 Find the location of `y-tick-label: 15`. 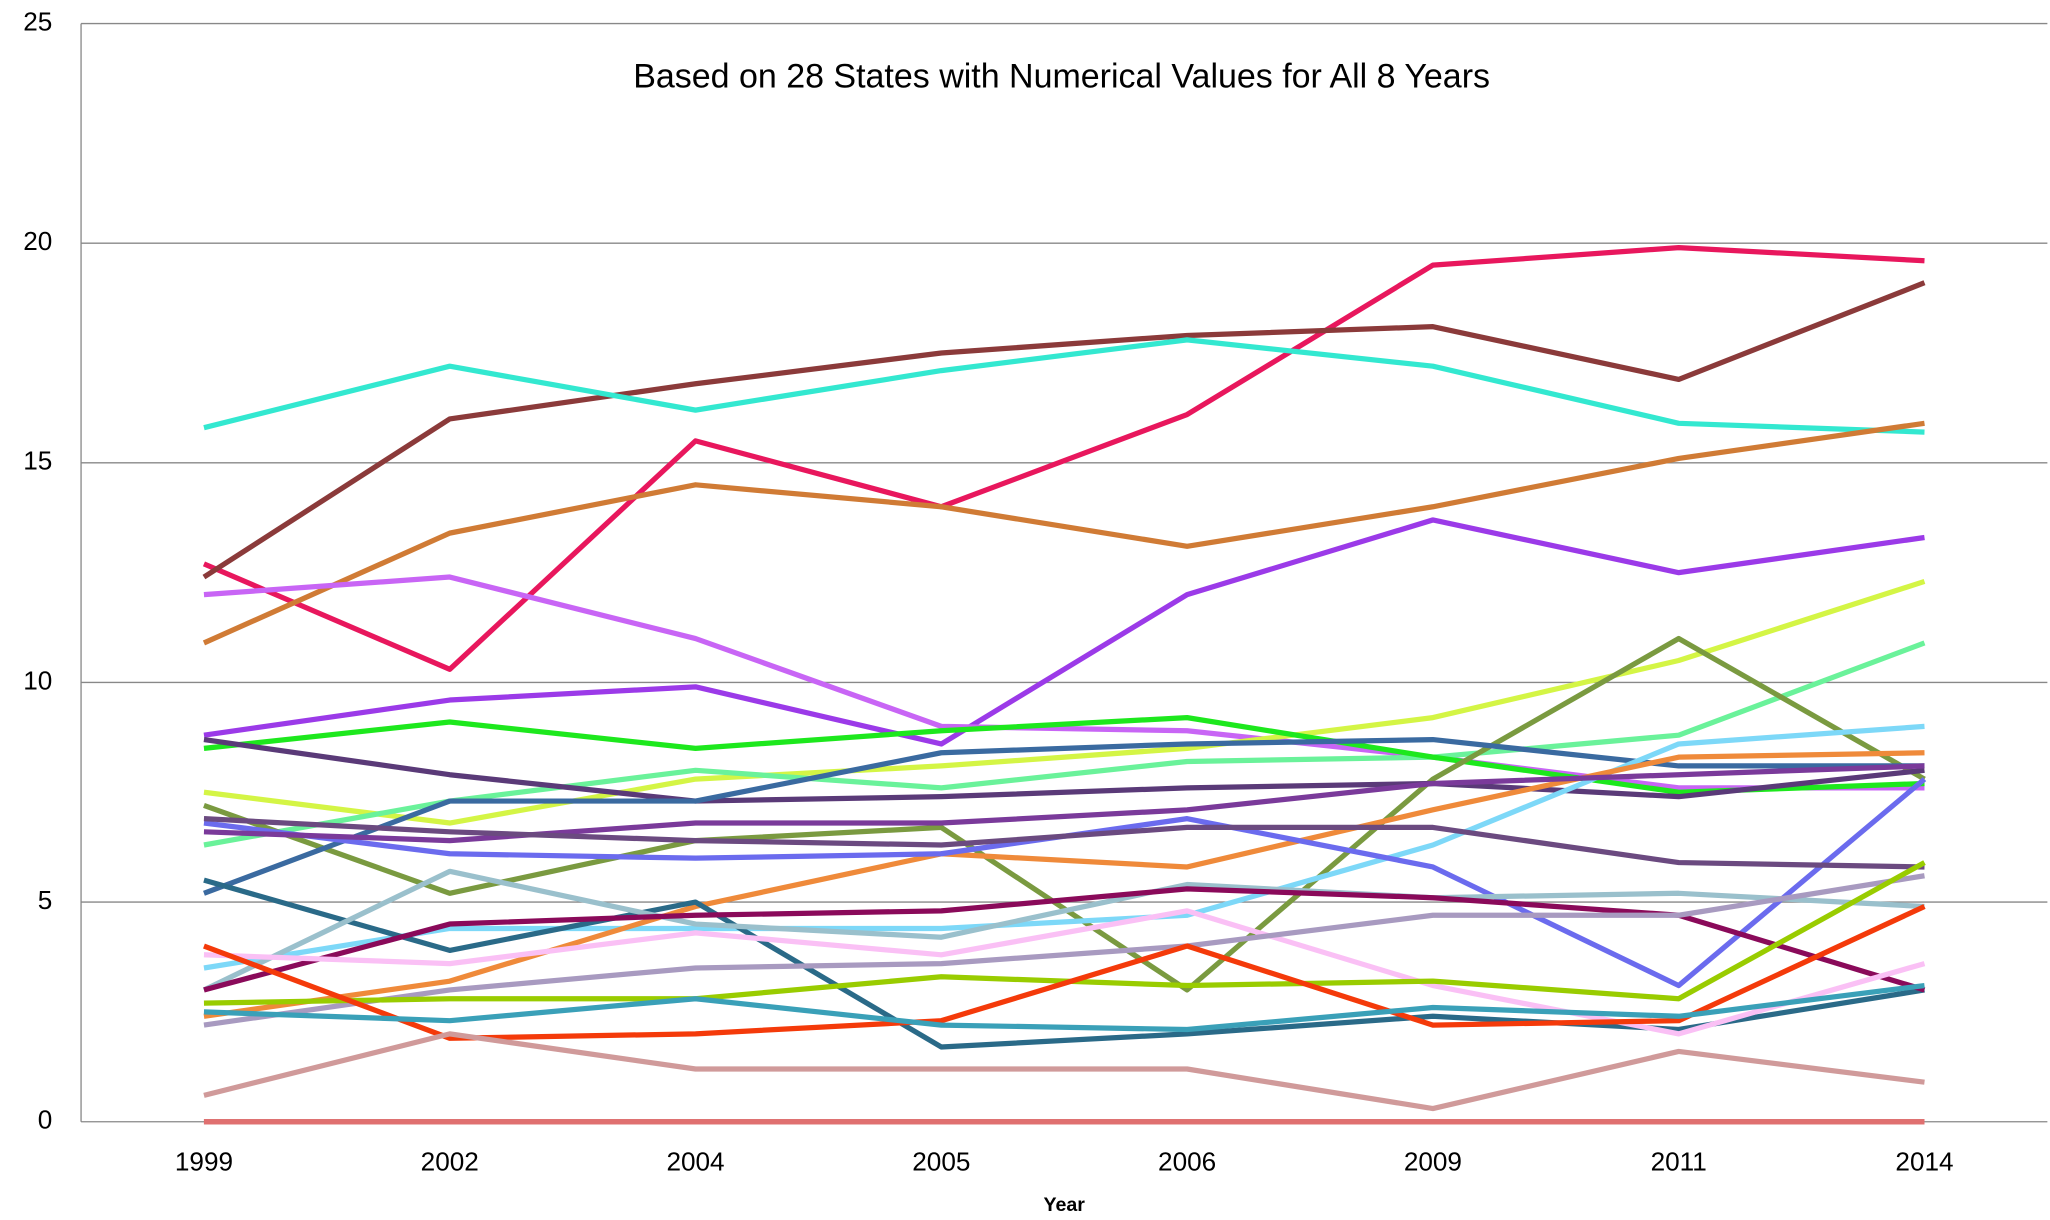

y-tick-label: 15 is located at coordinates (37, 461).